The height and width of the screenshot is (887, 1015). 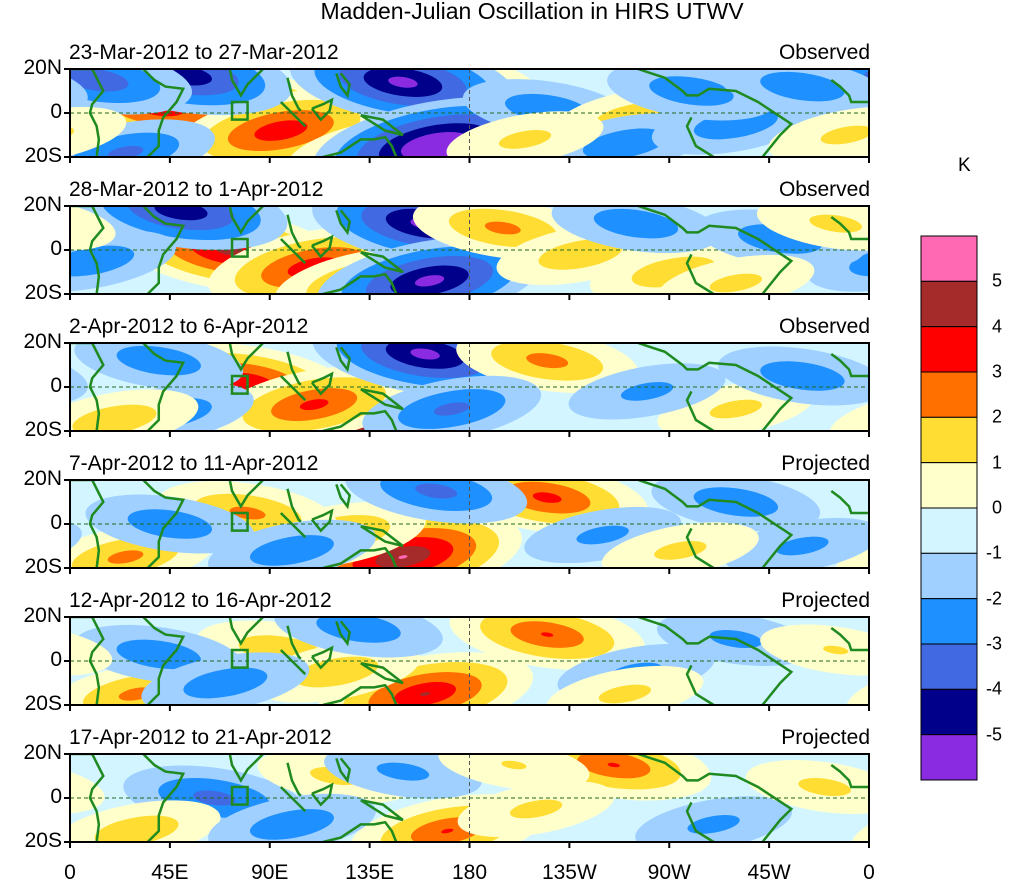 What do you see at coordinates (769, 872) in the screenshot?
I see `lon-label: 45W` at bounding box center [769, 872].